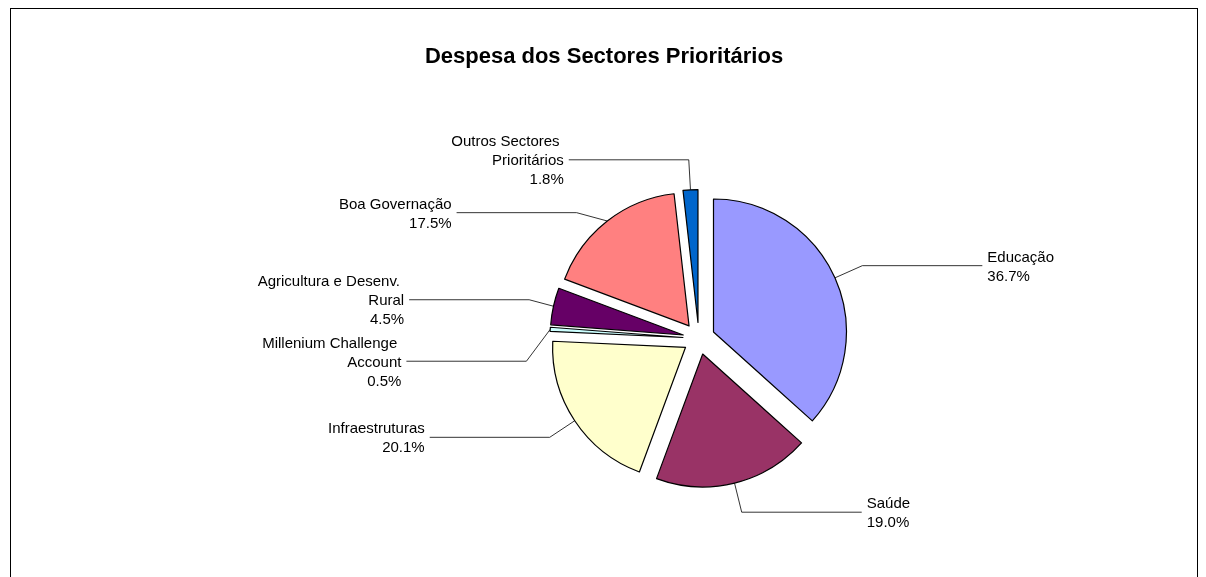 The height and width of the screenshot is (577, 1206). What do you see at coordinates (332, 351) in the screenshot?
I see `slice-label: Millenium Challenge Account` at bounding box center [332, 351].